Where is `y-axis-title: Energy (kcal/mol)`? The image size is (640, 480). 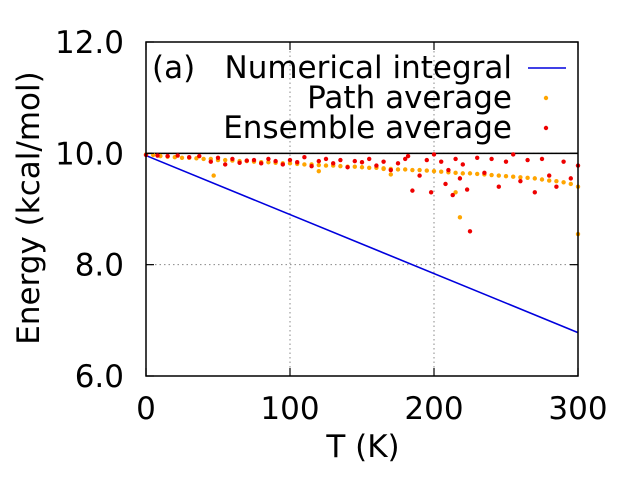
y-axis-title: Energy (kcal/mol) is located at coordinates (29, 207).